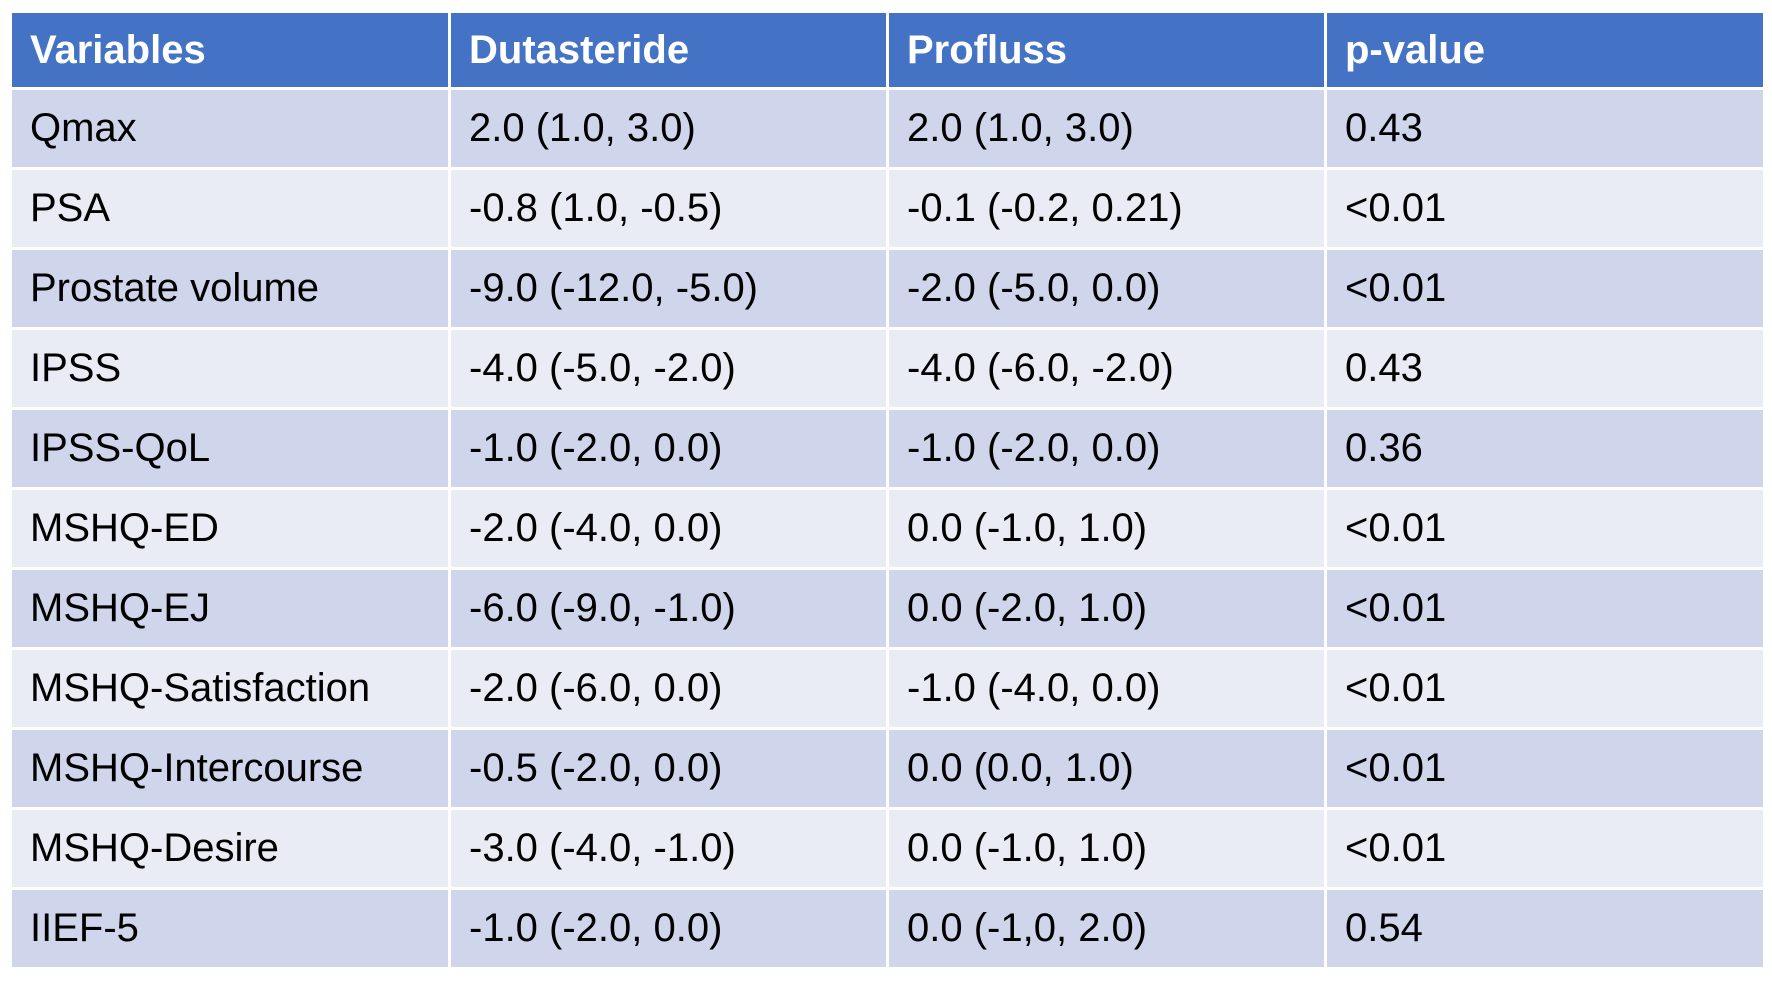 This screenshot has width=1772, height=993. Describe the element at coordinates (230, 208) in the screenshot. I see `cell-variable: PSA` at that location.